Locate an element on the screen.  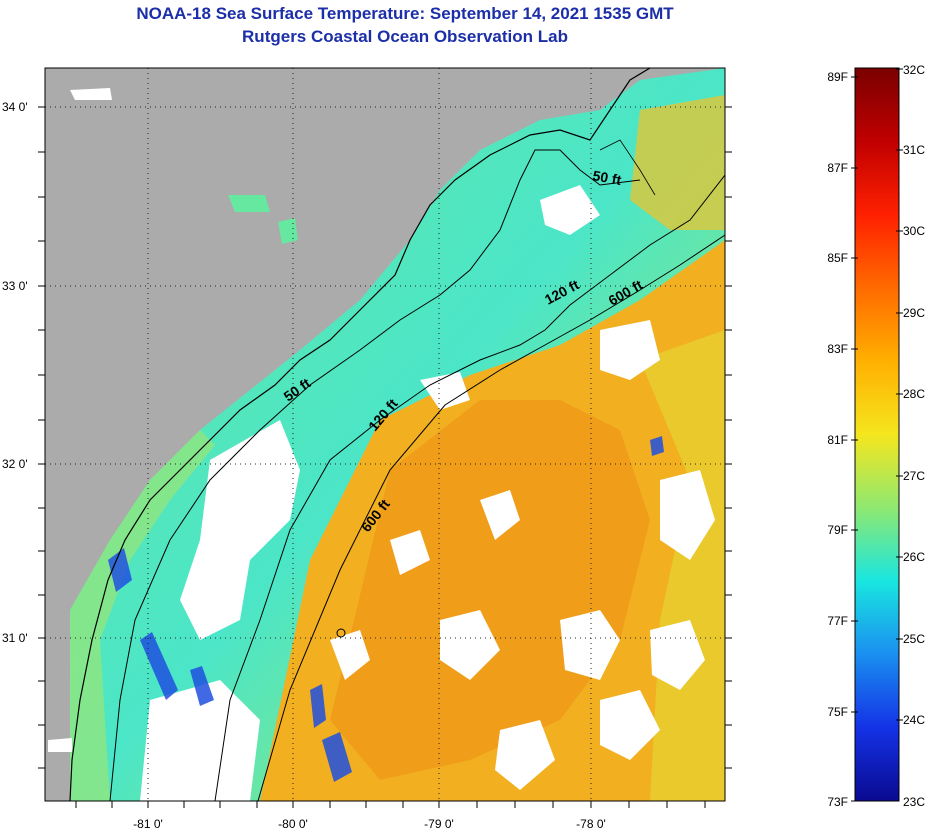
lon-label-80: -80 0' is located at coordinates (293, 824).